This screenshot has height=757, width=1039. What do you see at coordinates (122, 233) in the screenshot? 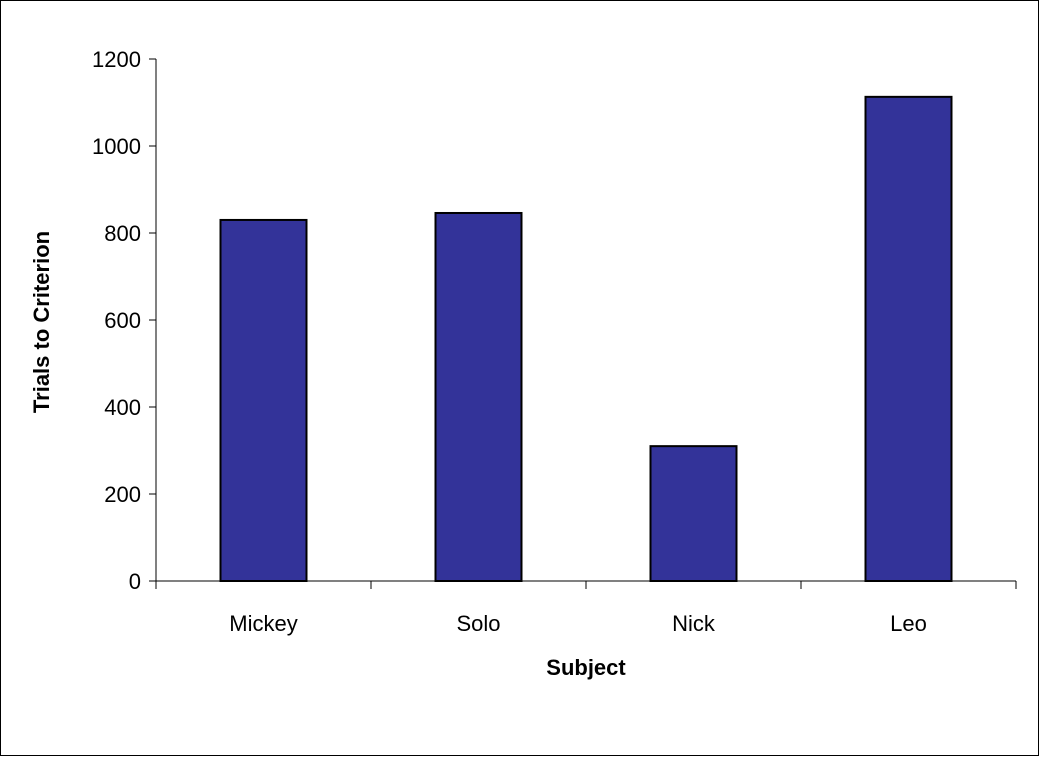
I see `y-tick-label: 800` at bounding box center [122, 233].